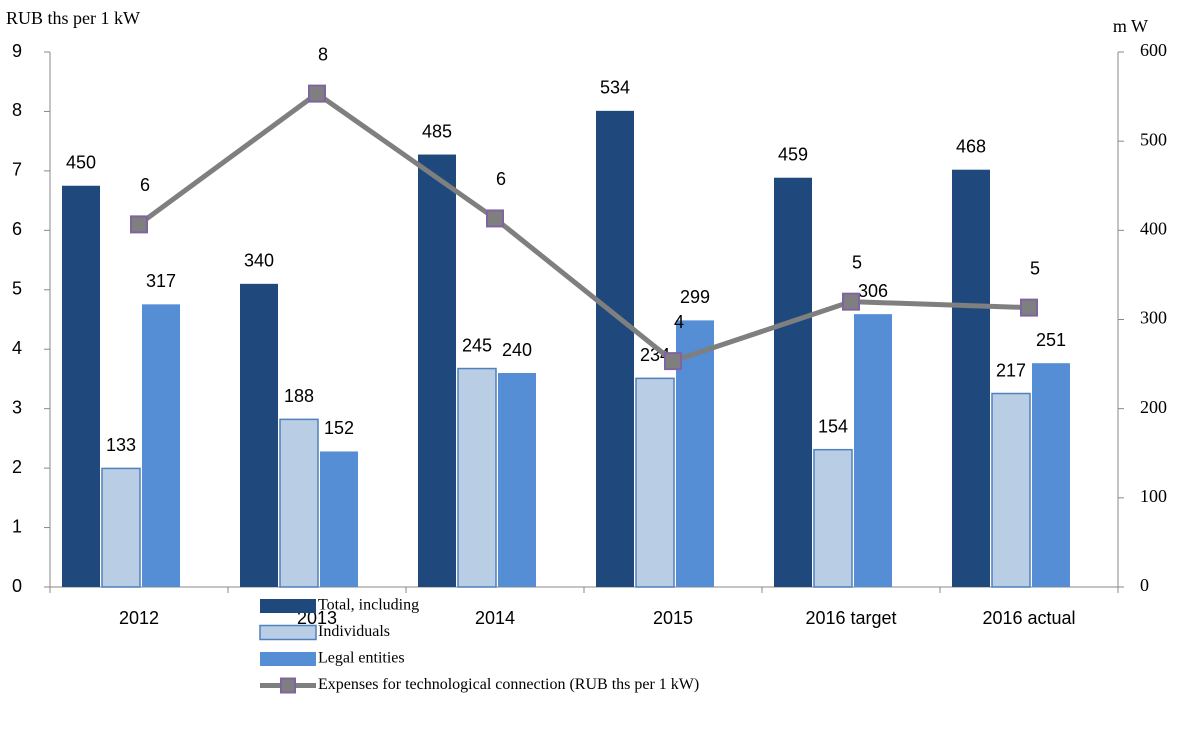  What do you see at coordinates (259, 261) in the screenshot?
I see `bar-label: 340` at bounding box center [259, 261].